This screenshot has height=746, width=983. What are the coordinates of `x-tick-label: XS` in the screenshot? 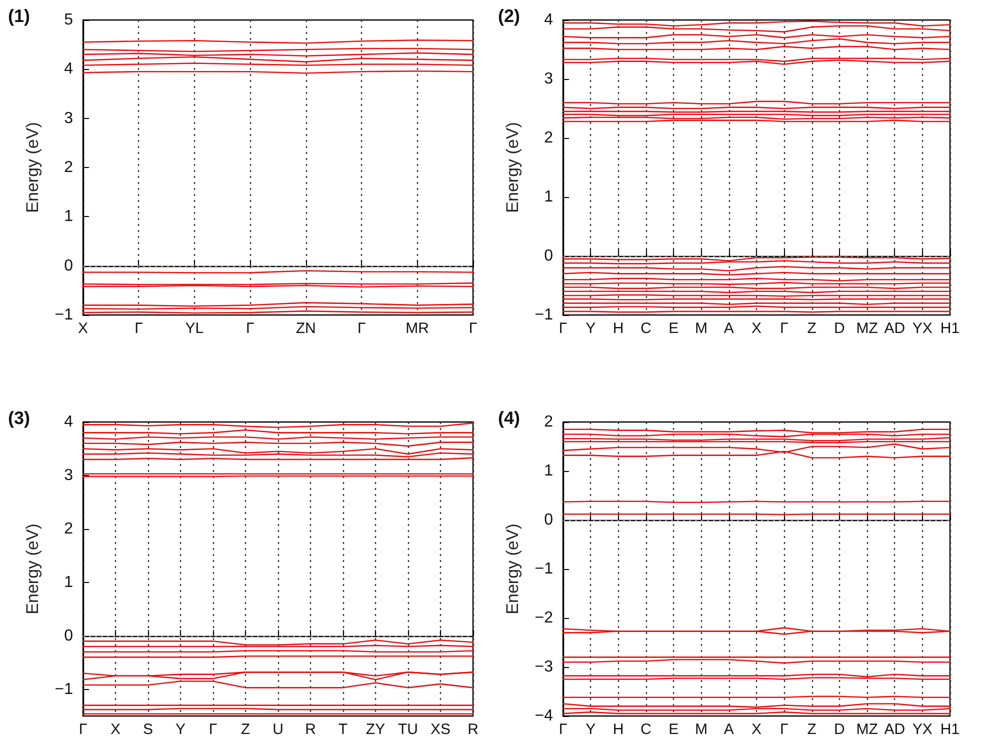 It's located at (440, 729).